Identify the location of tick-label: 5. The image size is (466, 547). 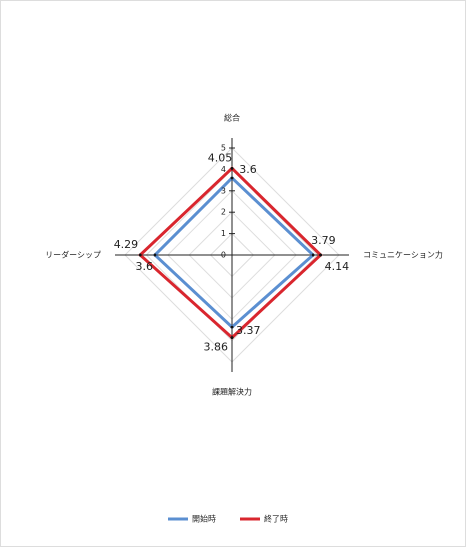
(223, 148).